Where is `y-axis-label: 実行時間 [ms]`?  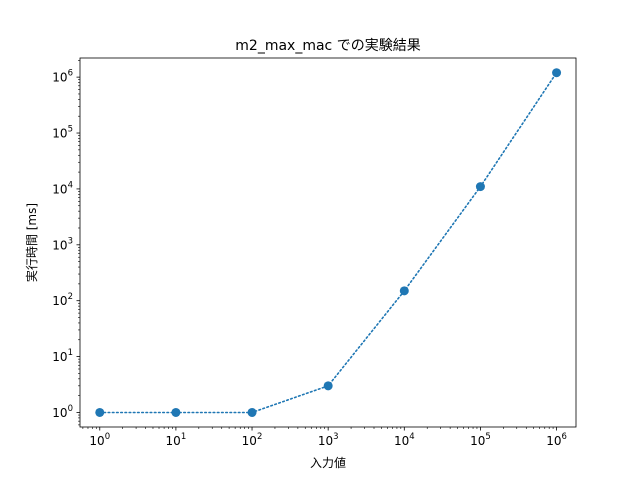 y-axis-label: 実行時間 [ms] is located at coordinates (31, 242).